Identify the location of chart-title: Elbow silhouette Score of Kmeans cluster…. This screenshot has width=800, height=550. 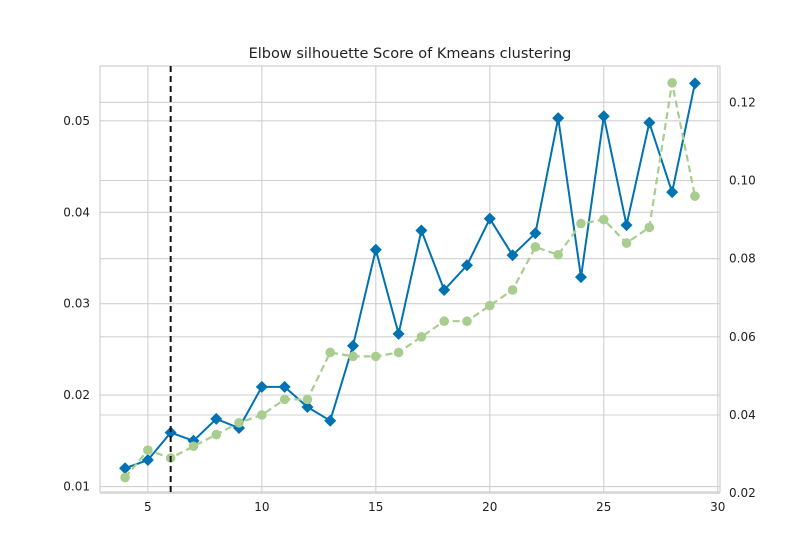
(410, 54).